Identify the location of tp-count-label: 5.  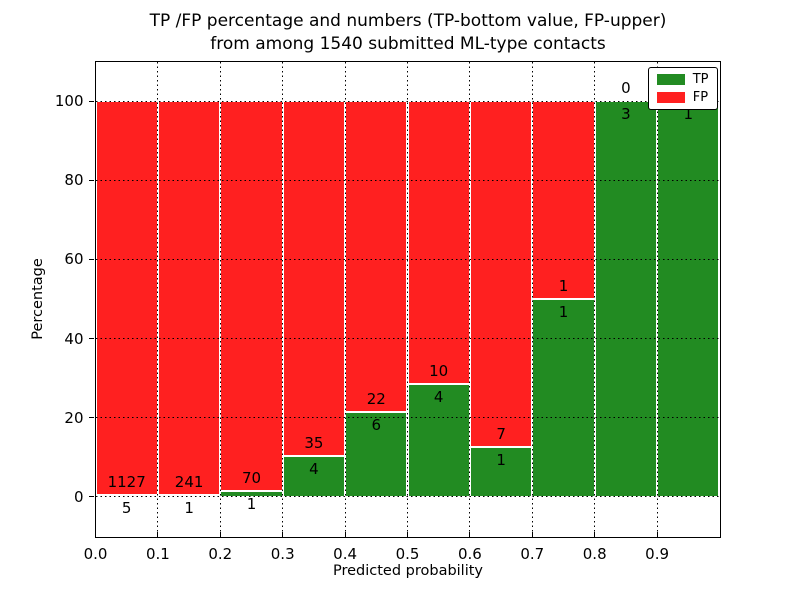
(126, 508).